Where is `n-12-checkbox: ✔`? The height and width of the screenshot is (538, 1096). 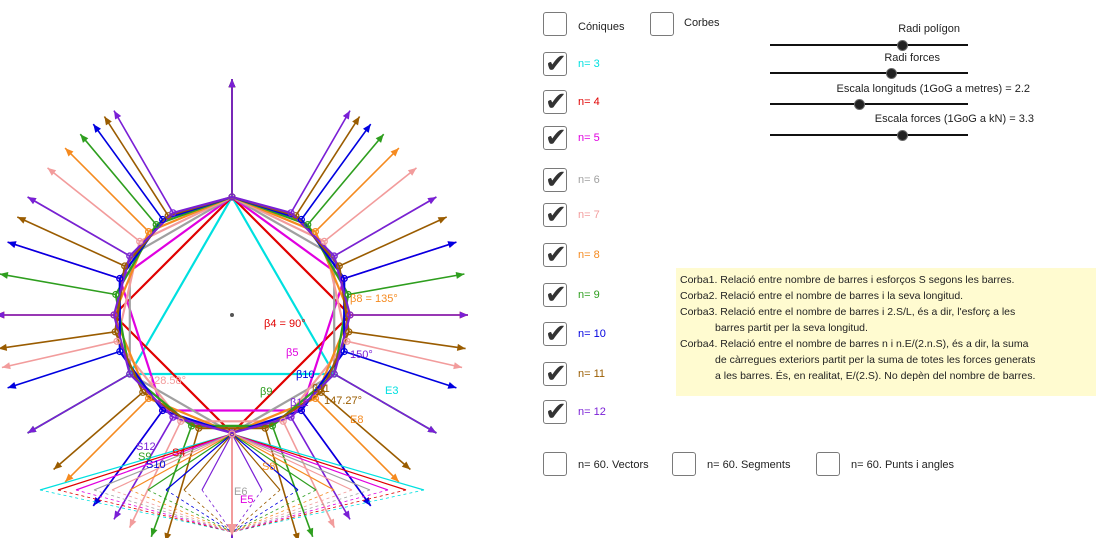 n-12-checkbox: ✔ is located at coordinates (555, 411).